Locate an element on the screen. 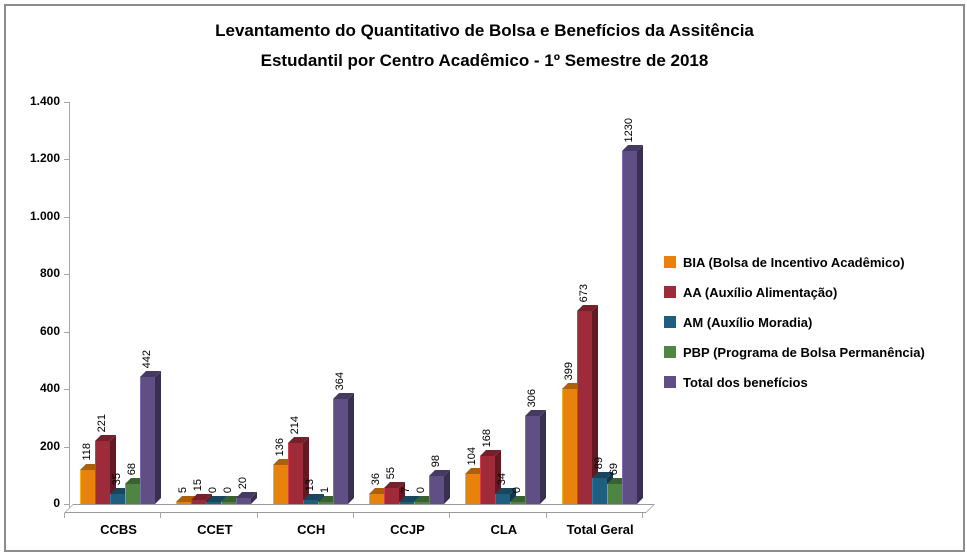  legend-item-3: AM (Auxílio Moradia) is located at coordinates (794, 322).